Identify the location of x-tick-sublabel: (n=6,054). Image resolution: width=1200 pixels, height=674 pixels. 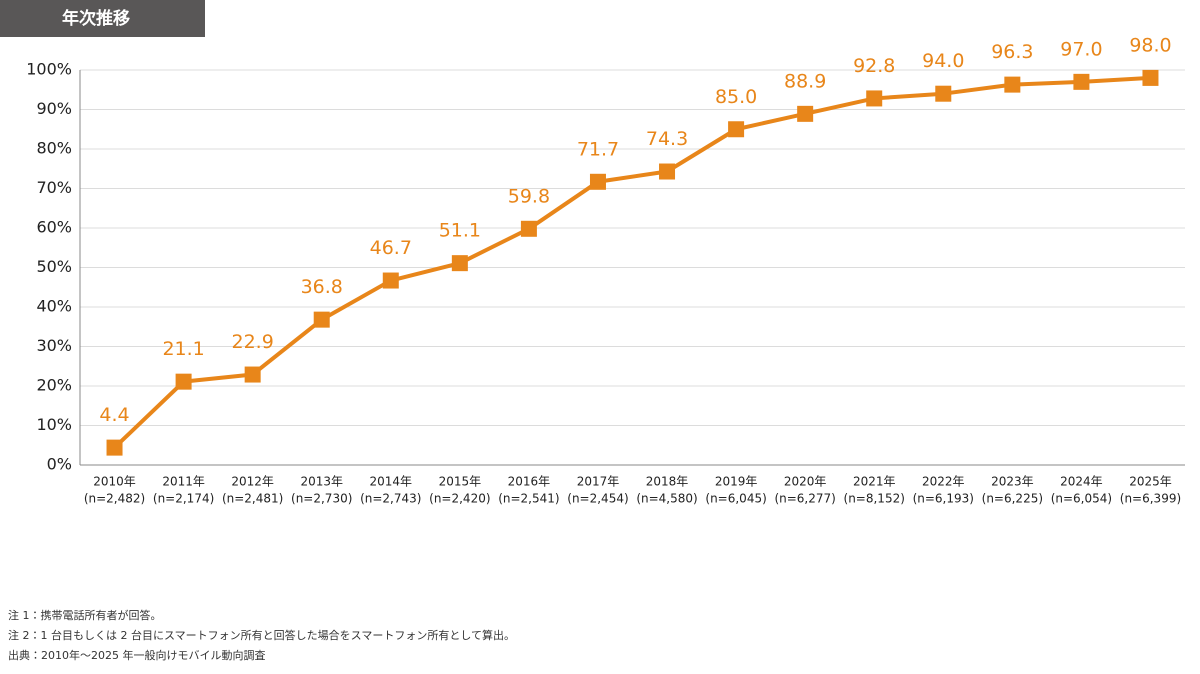
(1081, 499).